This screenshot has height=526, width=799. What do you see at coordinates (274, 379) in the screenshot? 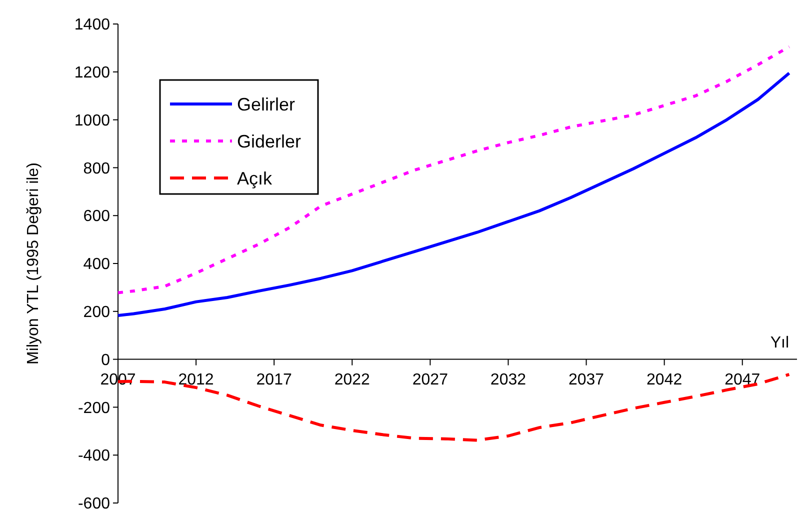
I see `x-tick-label: 2017` at bounding box center [274, 379].